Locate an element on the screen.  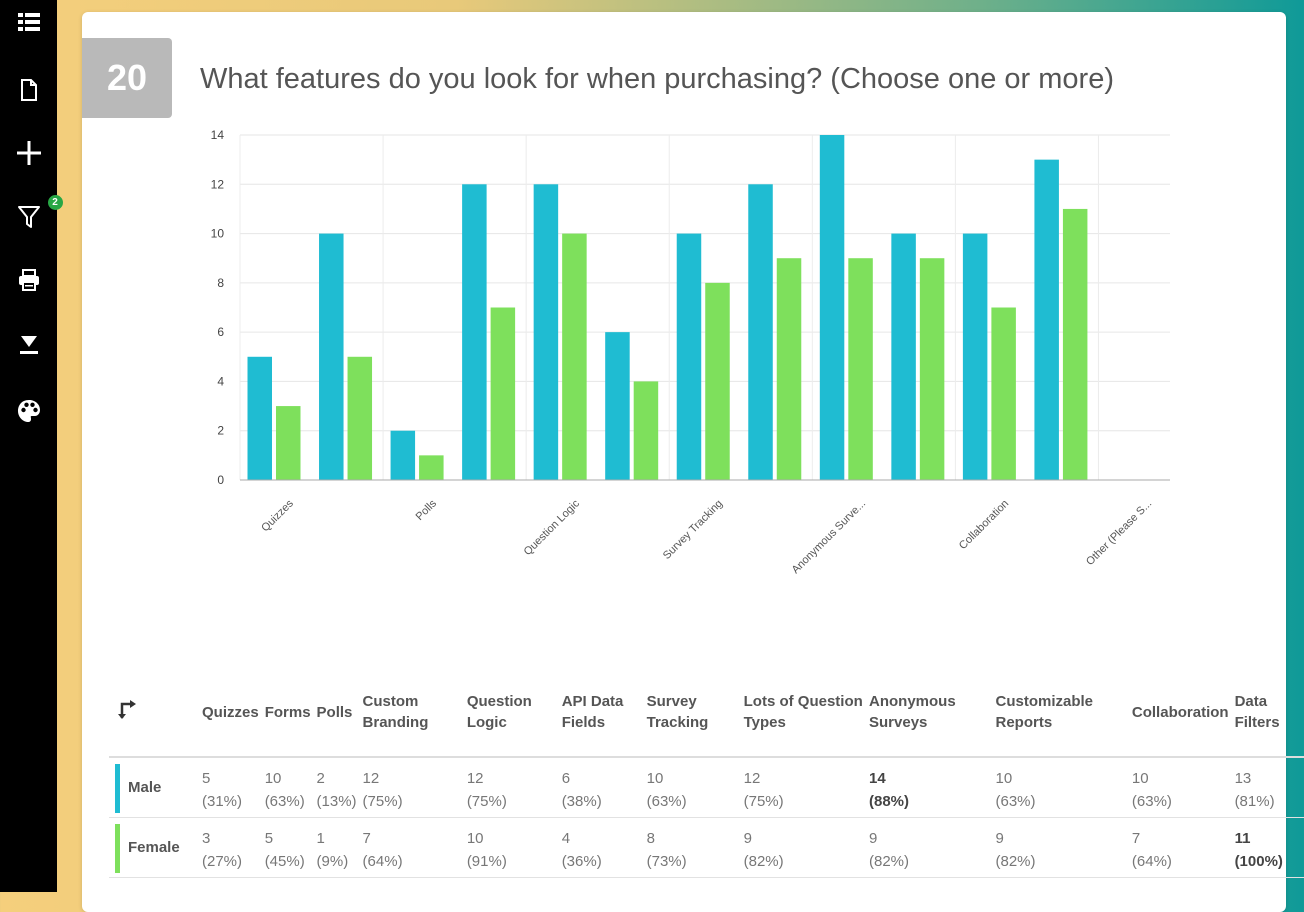
table-cell: 10 (91%) is located at coordinates (511, 847).